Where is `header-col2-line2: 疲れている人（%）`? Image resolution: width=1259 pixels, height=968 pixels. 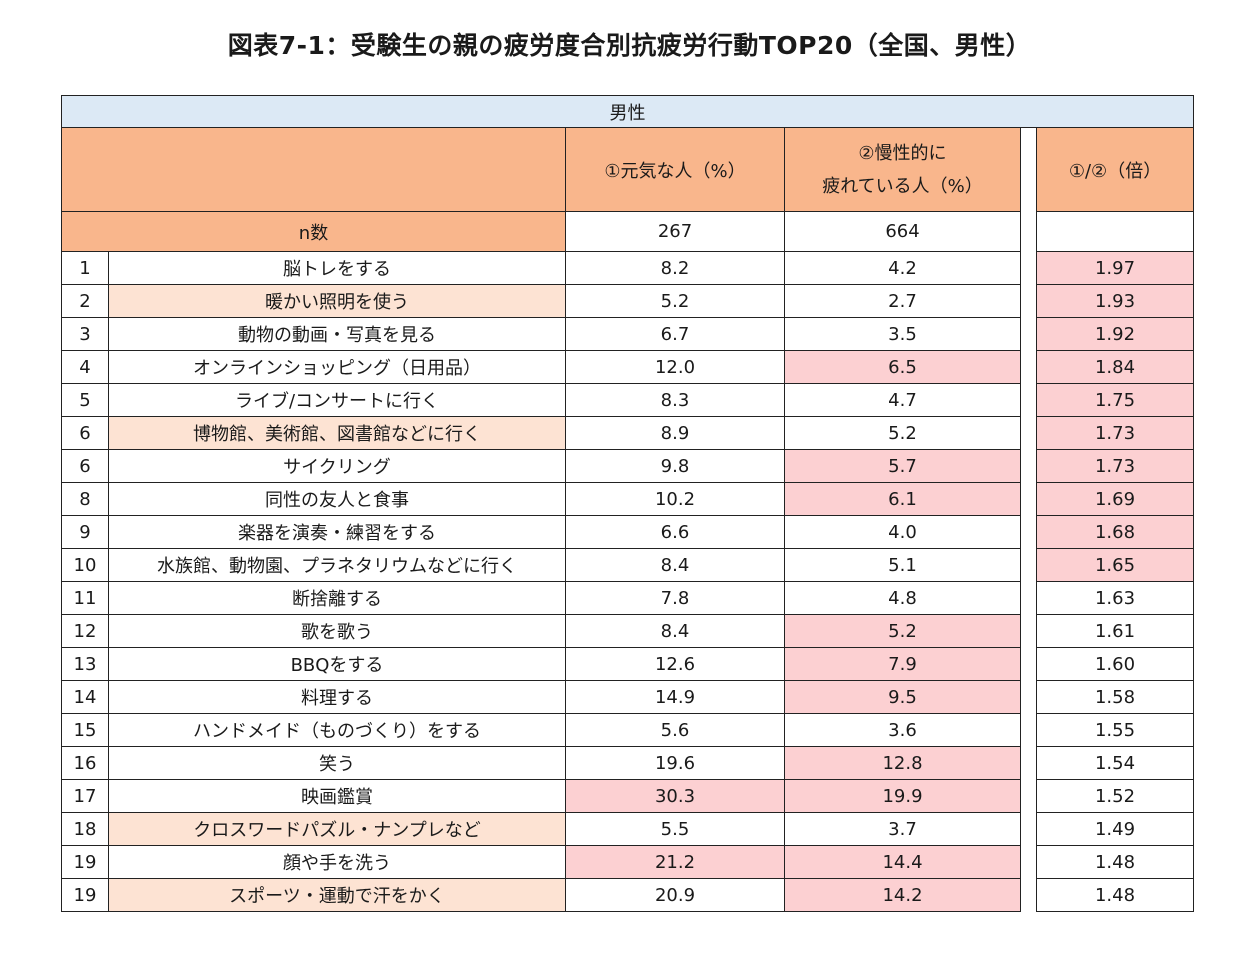
header-col2-line2: 疲れている人（%） is located at coordinates (902, 186).